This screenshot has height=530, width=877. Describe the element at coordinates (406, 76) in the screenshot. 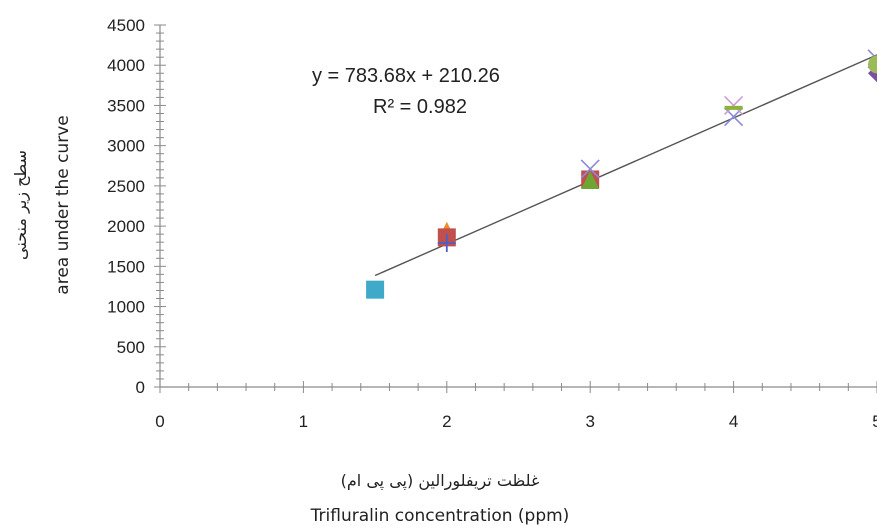

I see `trendline-equation: y = 783.68x + 210.26` at that location.